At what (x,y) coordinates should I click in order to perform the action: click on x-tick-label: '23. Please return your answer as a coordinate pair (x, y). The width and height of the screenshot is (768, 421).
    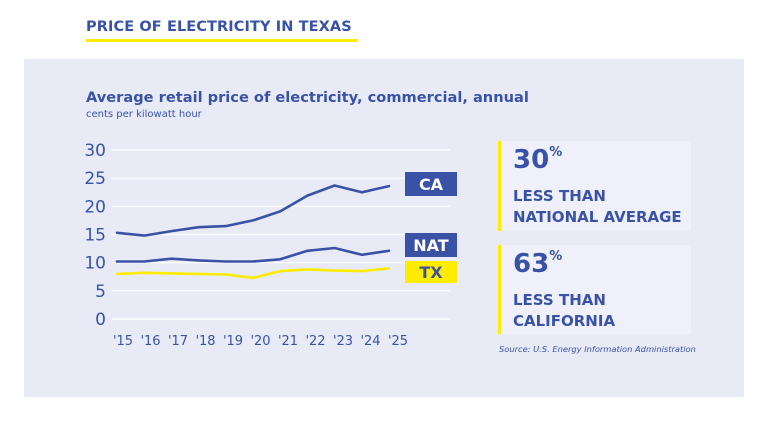
    Looking at the image, I should click on (343, 341).